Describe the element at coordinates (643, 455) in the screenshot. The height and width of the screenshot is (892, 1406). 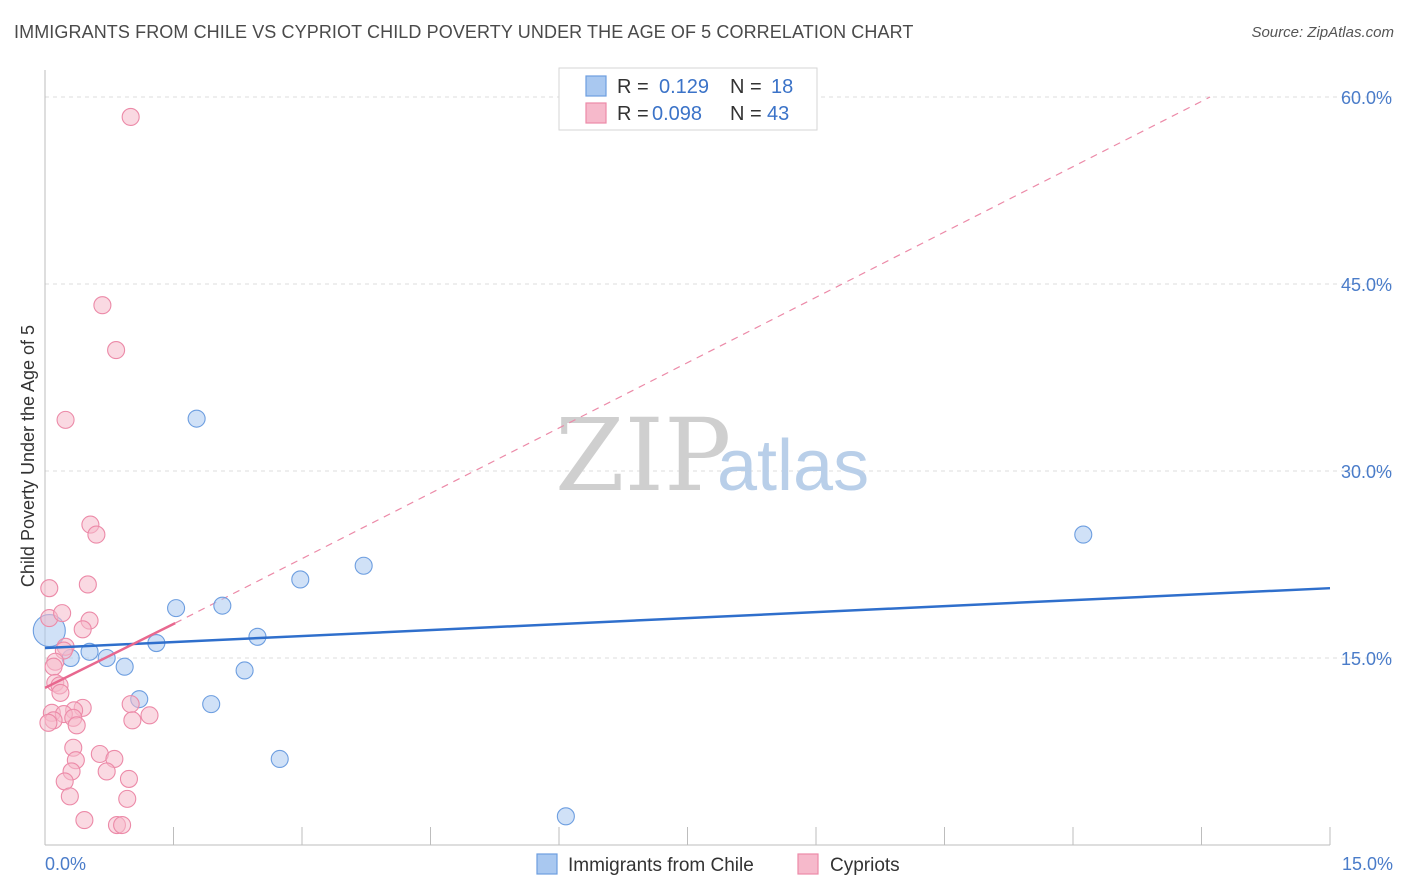
I see `watermark-zip: ZIP` at that location.